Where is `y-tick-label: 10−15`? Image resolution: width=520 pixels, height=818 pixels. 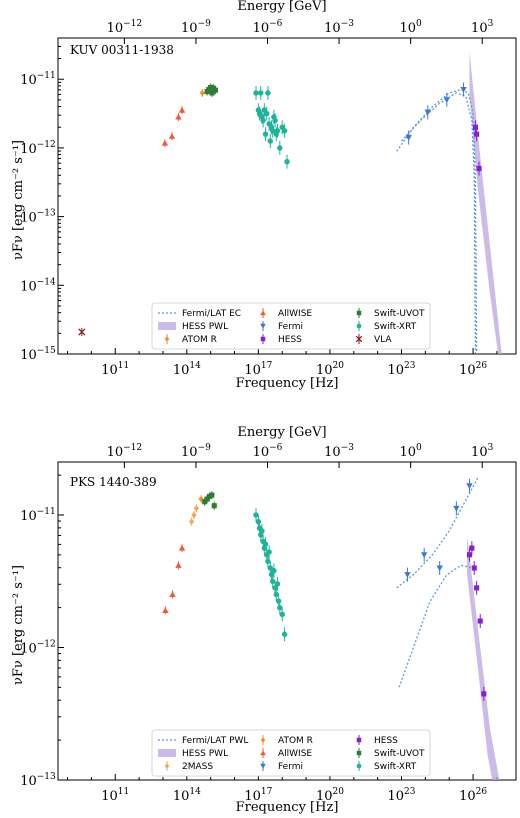
y-tick-label: 10−15 is located at coordinates (38, 354).